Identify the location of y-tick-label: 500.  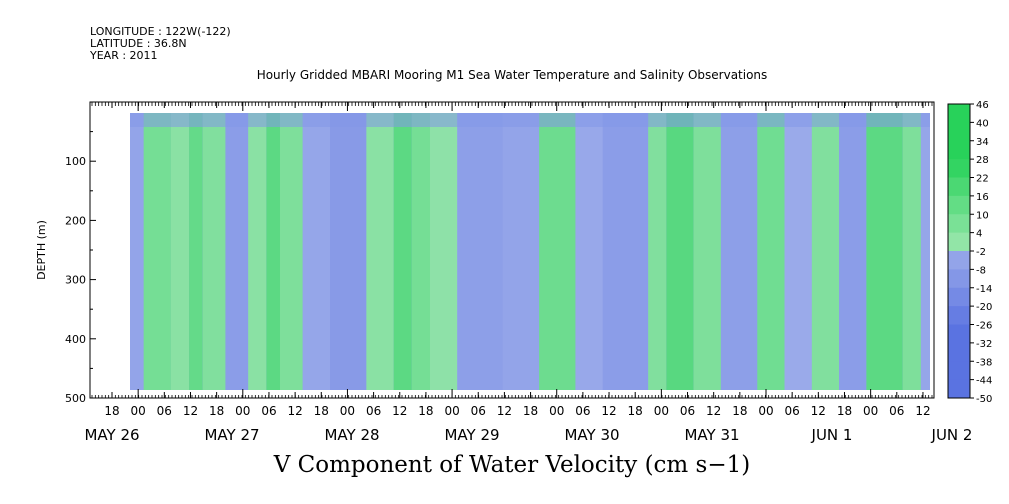
(75, 398).